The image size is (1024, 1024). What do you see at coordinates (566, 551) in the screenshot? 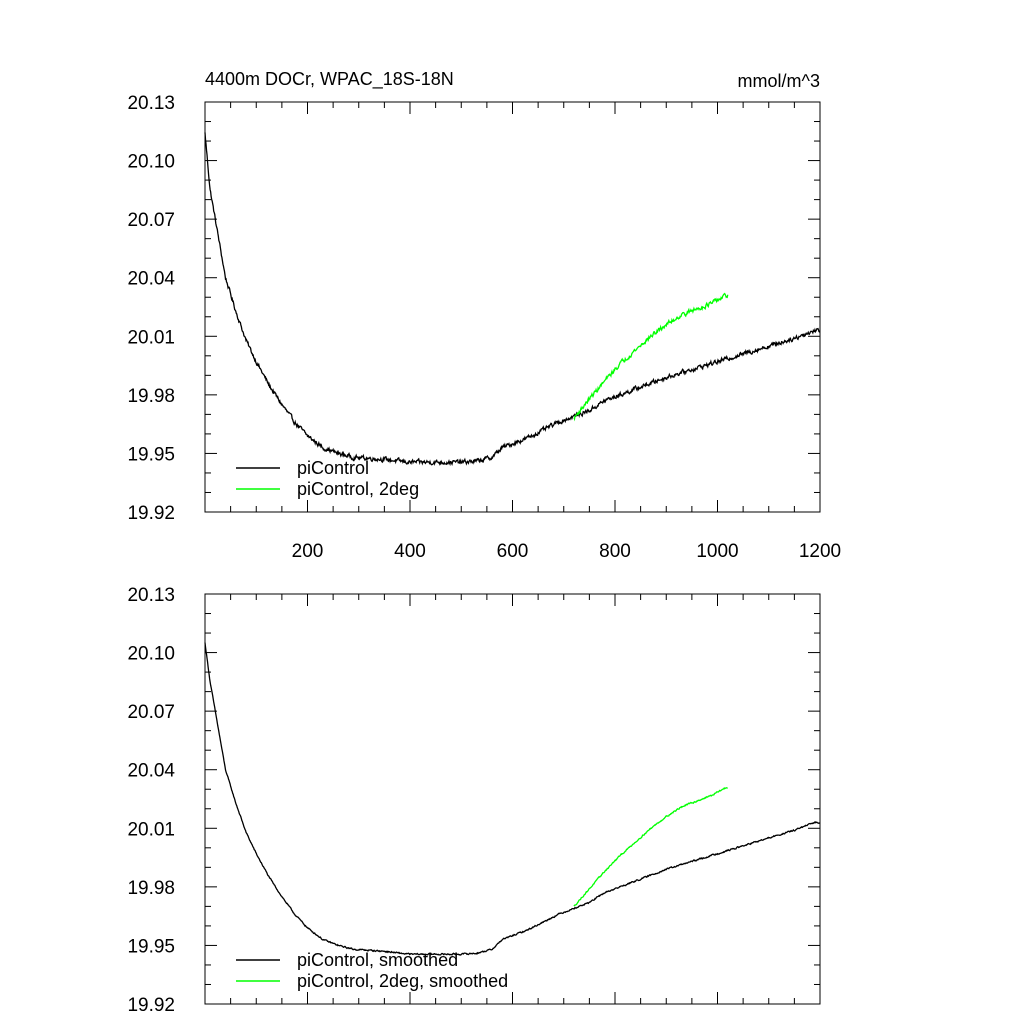
I see `top-panel-x-tick-labels: 200 400 600 800 1000 1200` at bounding box center [566, 551].